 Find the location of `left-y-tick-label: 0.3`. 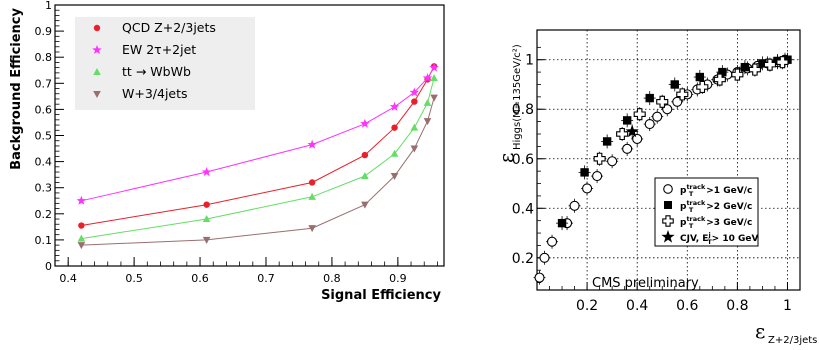

left-y-tick-label: 0.3 is located at coordinates (44, 188).